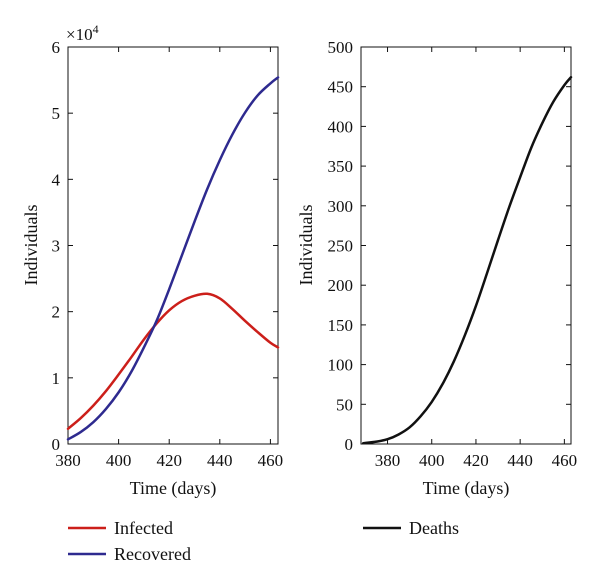 The image size is (600, 583). I want to click on y-tick-label: 5, so click(56, 113).